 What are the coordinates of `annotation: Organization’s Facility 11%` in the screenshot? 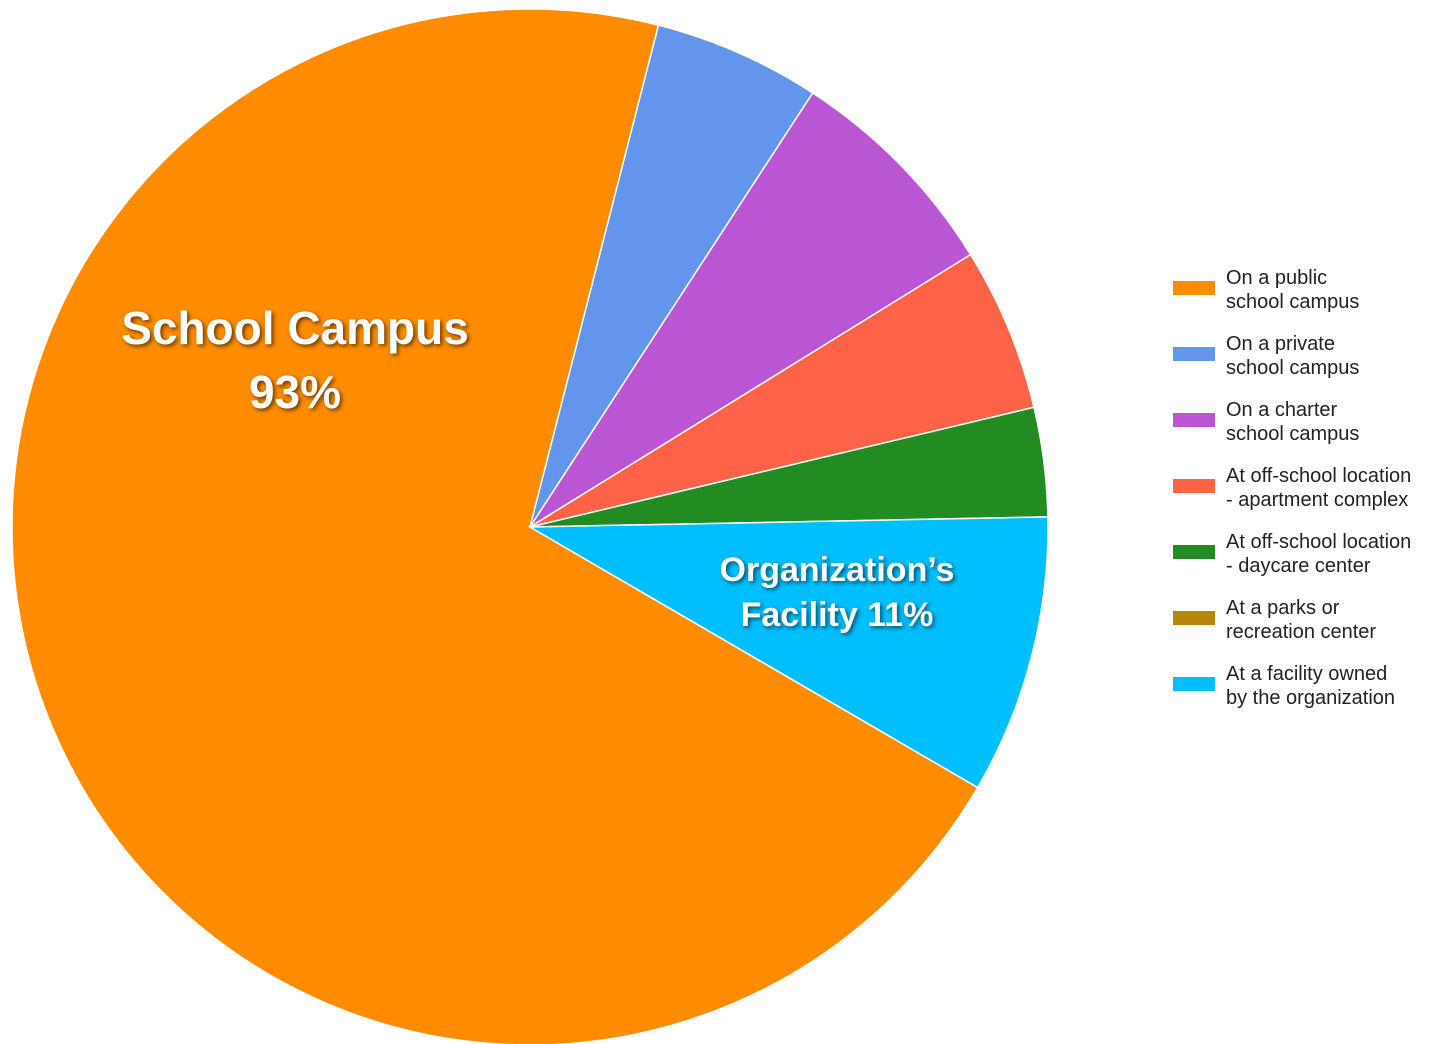 It's located at (837, 592).